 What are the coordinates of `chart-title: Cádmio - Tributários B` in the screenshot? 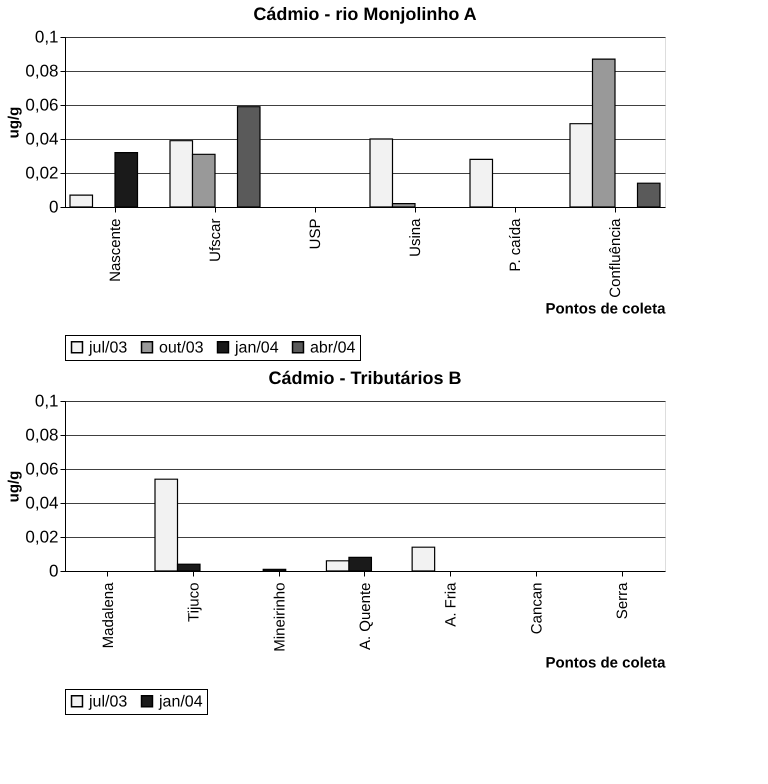 It's located at (365, 378).